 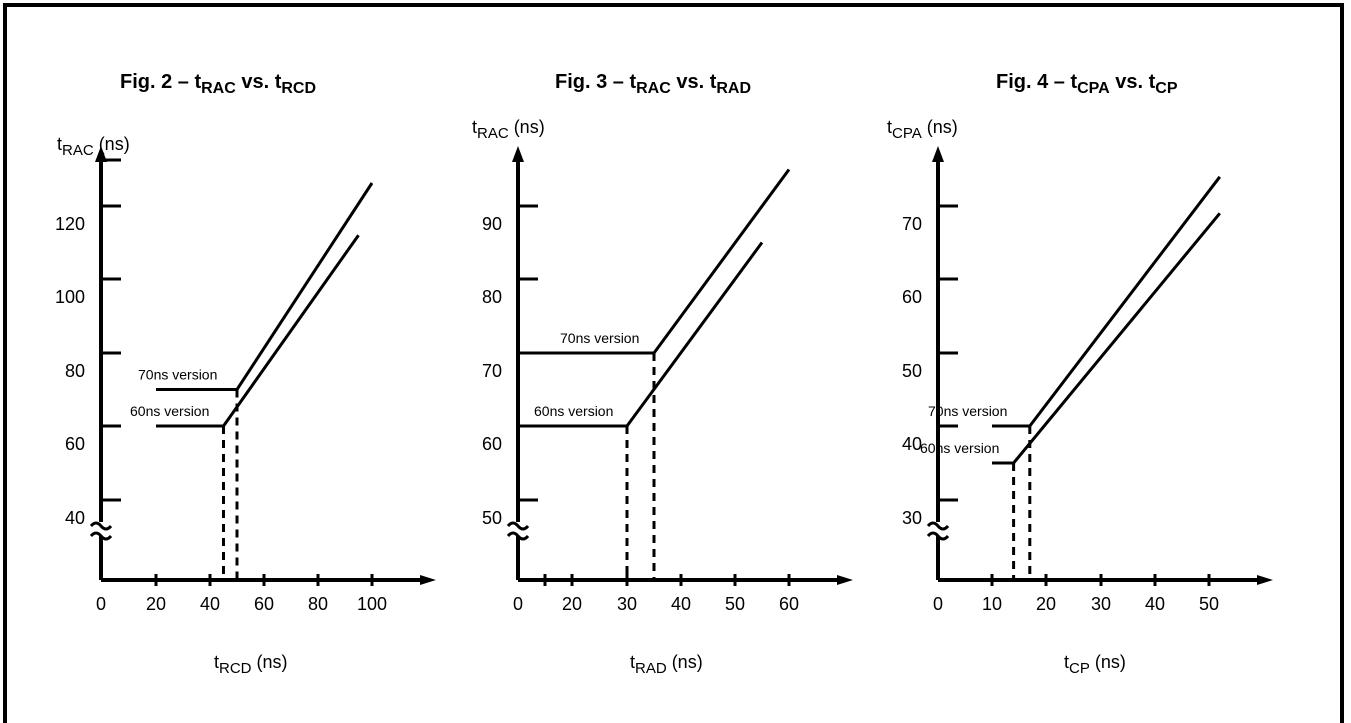 I want to click on x-axis-label-part: RCD, so click(x=235, y=668).